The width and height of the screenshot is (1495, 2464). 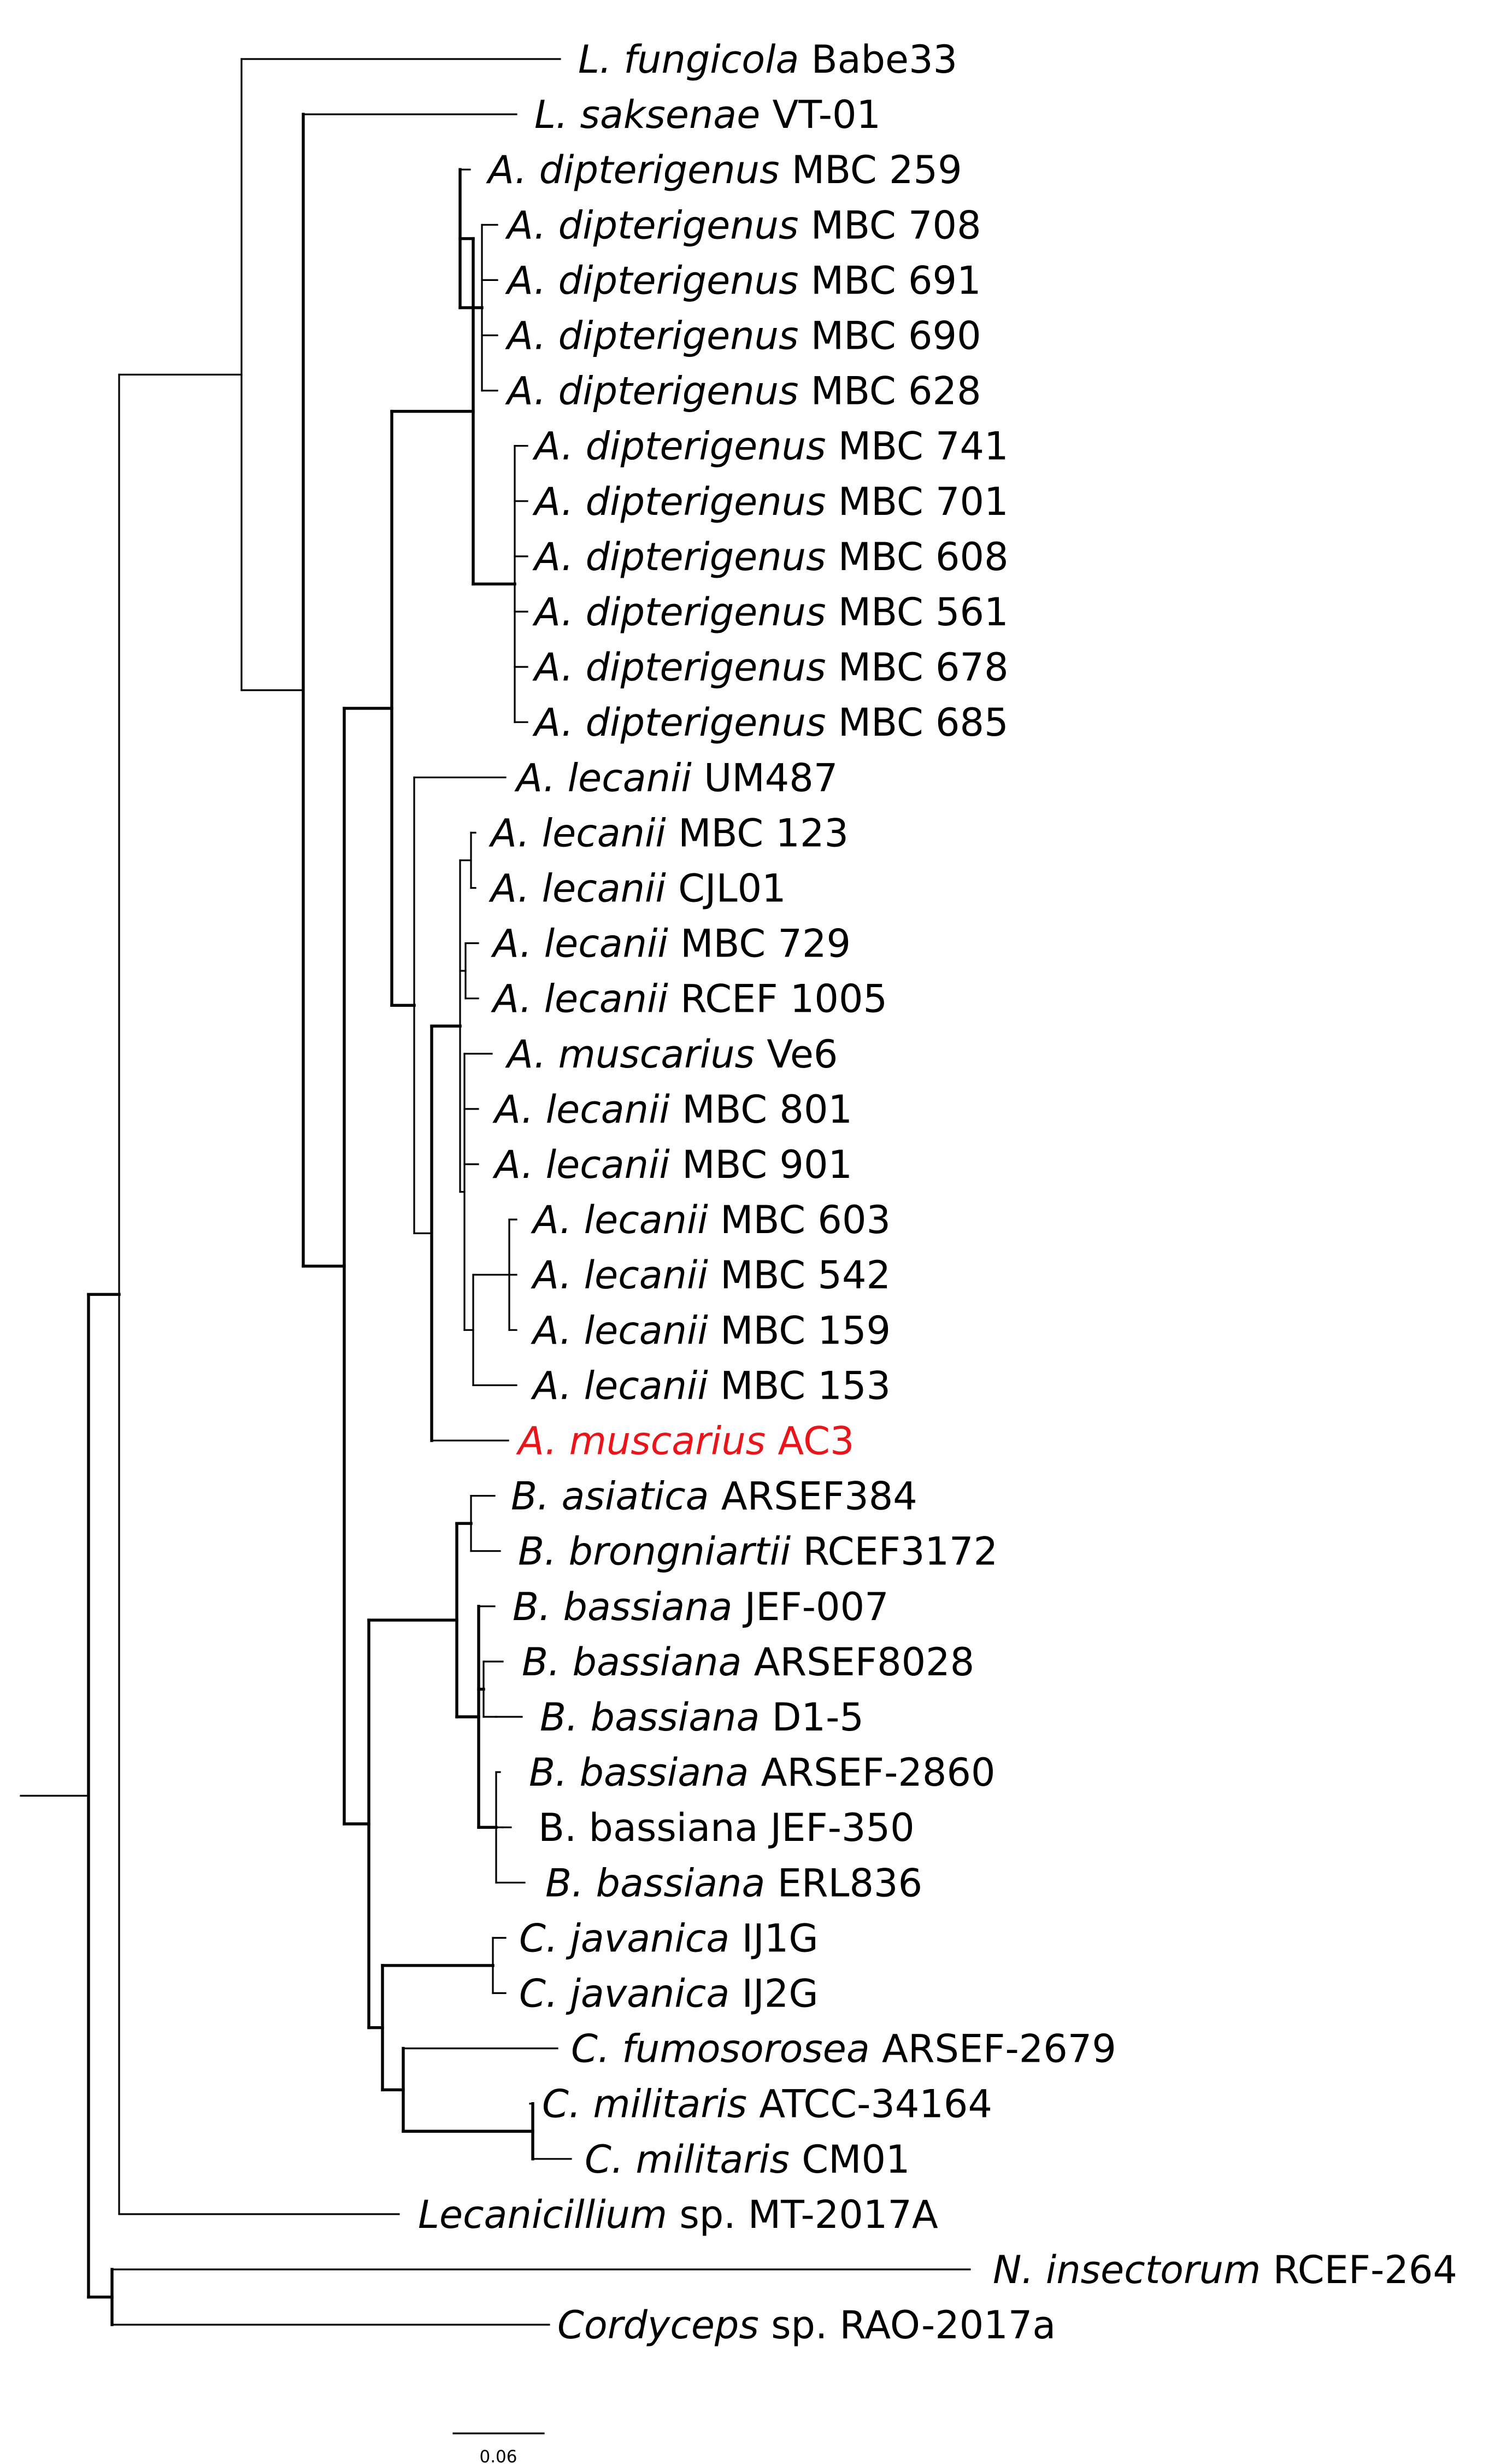 What do you see at coordinates (802, 2214) in the screenshot?
I see `taxon-strain: sp. MT-2017A` at bounding box center [802, 2214].